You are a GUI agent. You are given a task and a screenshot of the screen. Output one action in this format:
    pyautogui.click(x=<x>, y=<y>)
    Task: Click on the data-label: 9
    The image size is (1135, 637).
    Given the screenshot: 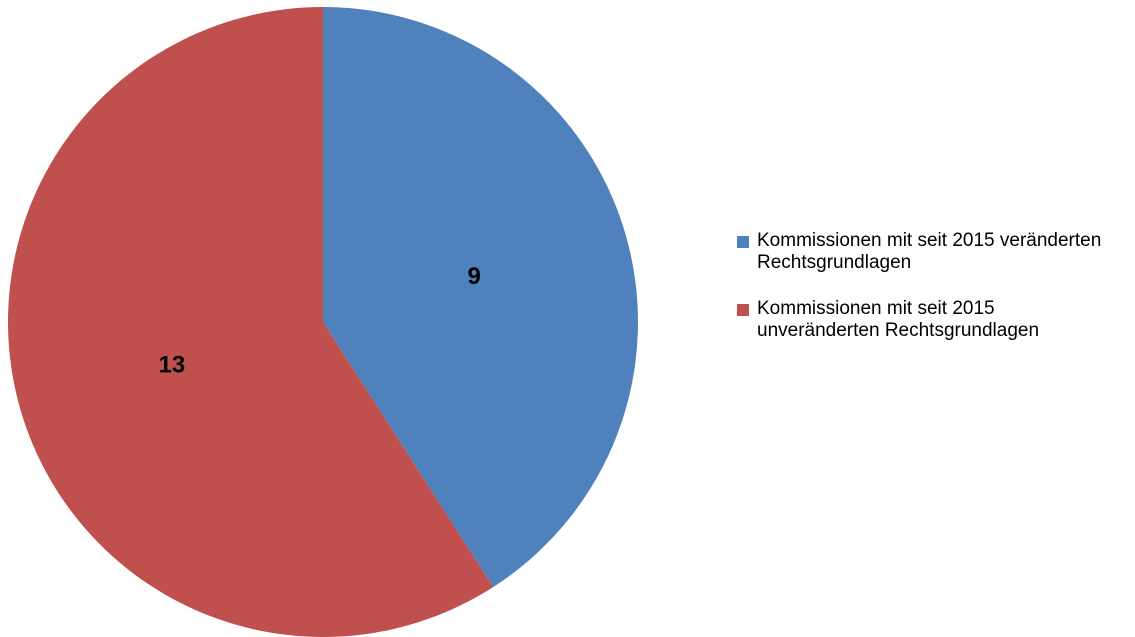 What is the action you would take?
    pyautogui.click(x=473, y=276)
    